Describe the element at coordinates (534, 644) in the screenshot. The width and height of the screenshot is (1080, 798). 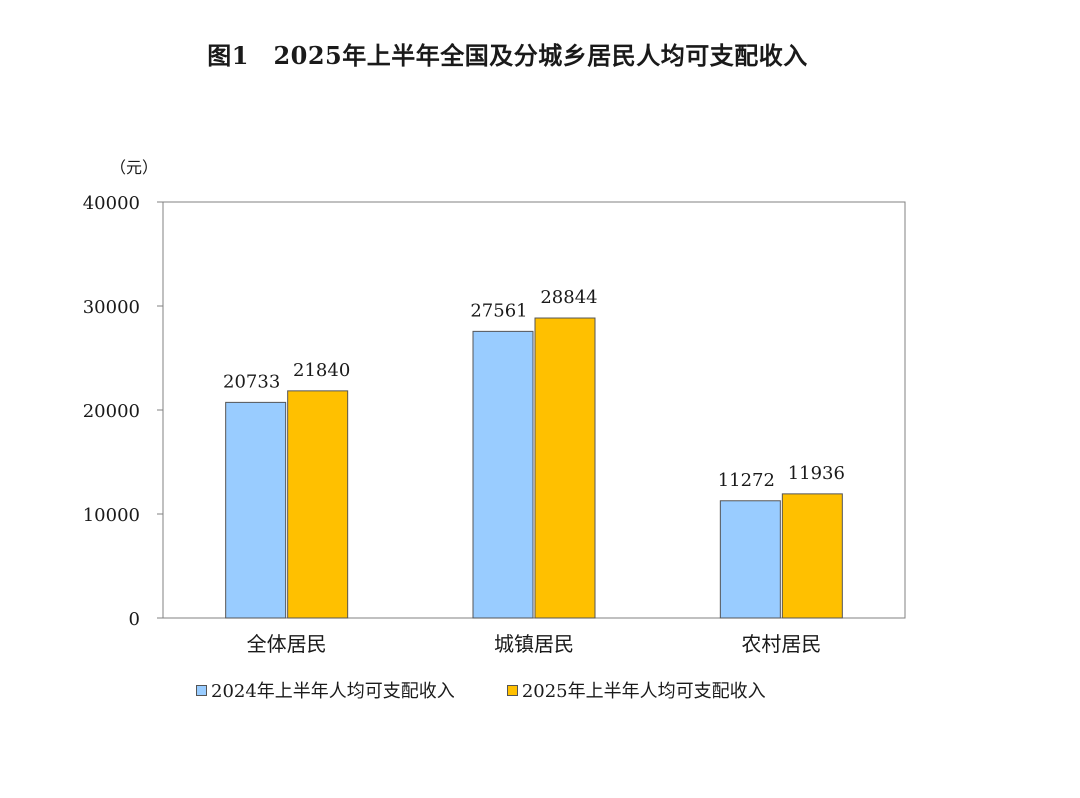
I see `x-category-label: 城镇居民` at that location.